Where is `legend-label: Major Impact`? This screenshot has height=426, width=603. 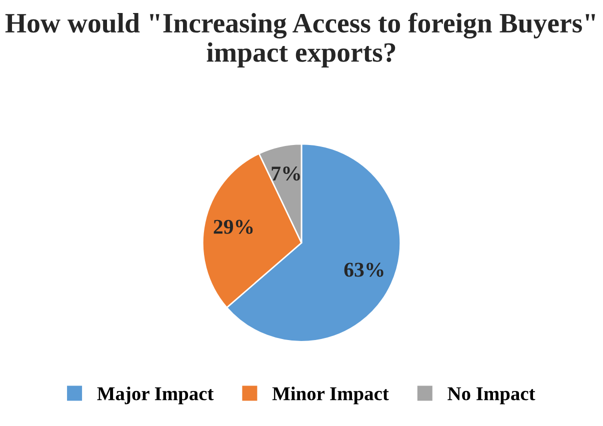
legend-label: Major Impact is located at coordinates (155, 395).